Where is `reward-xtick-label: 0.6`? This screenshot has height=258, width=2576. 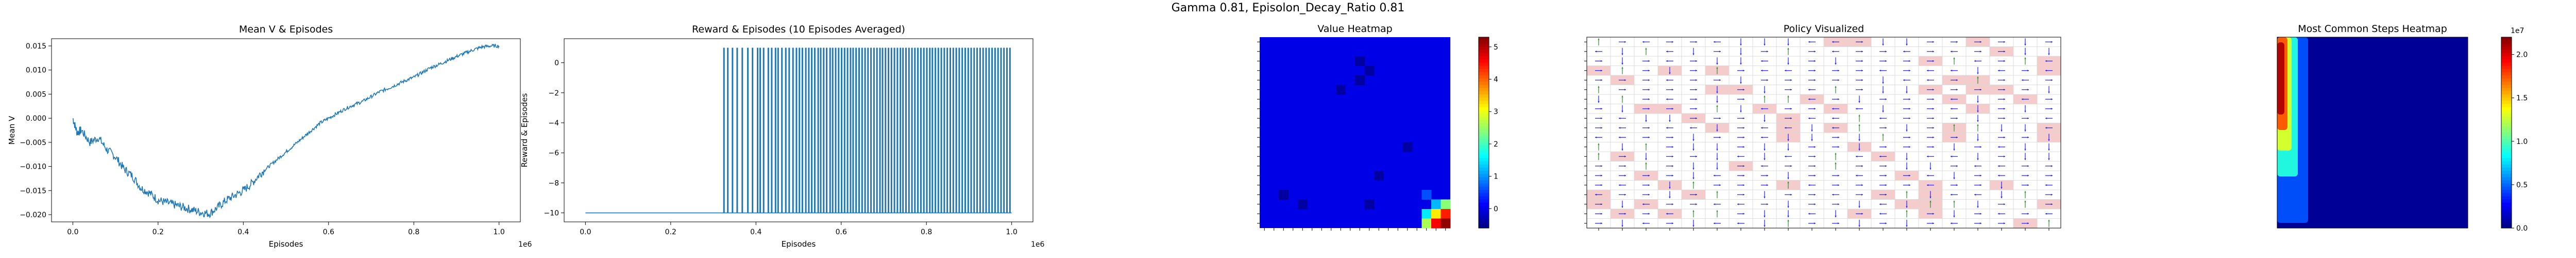 reward-xtick-label: 0.6 is located at coordinates (841, 232).